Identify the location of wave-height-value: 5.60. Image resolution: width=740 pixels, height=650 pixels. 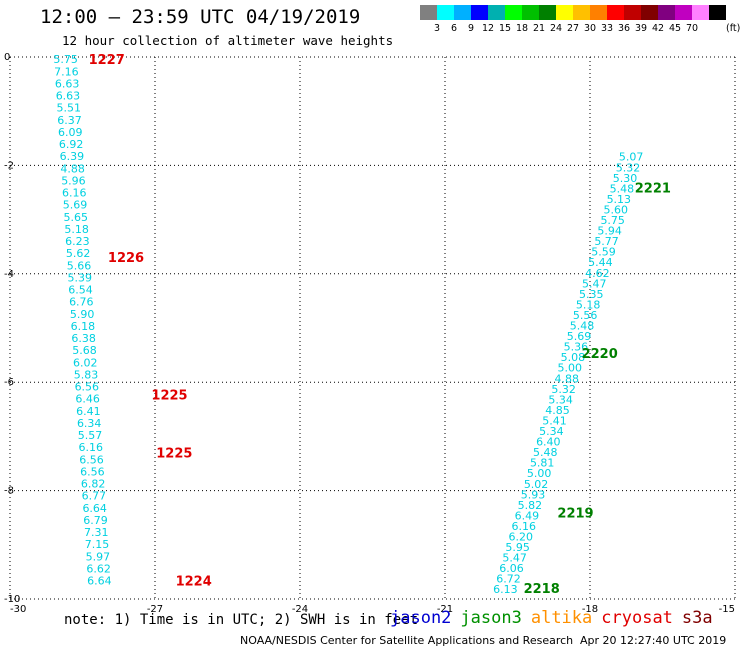
(616, 209).